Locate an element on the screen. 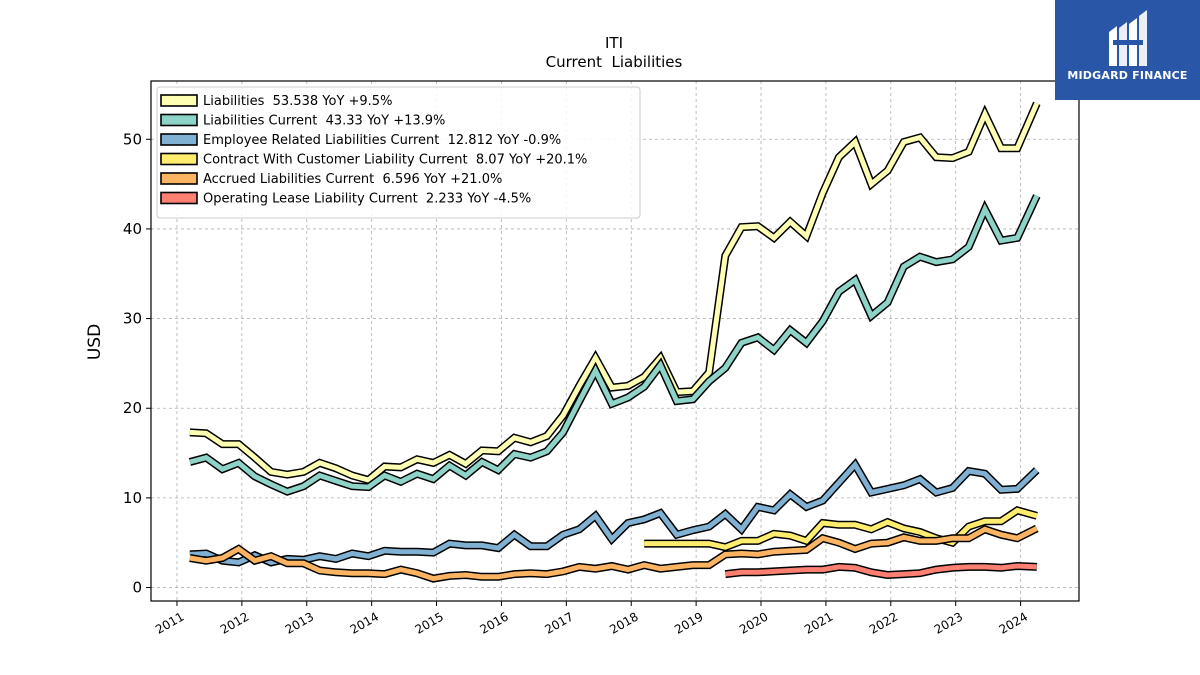 This screenshot has width=1200, height=675. x-tick-label: 2016 is located at coordinates (493, 622).